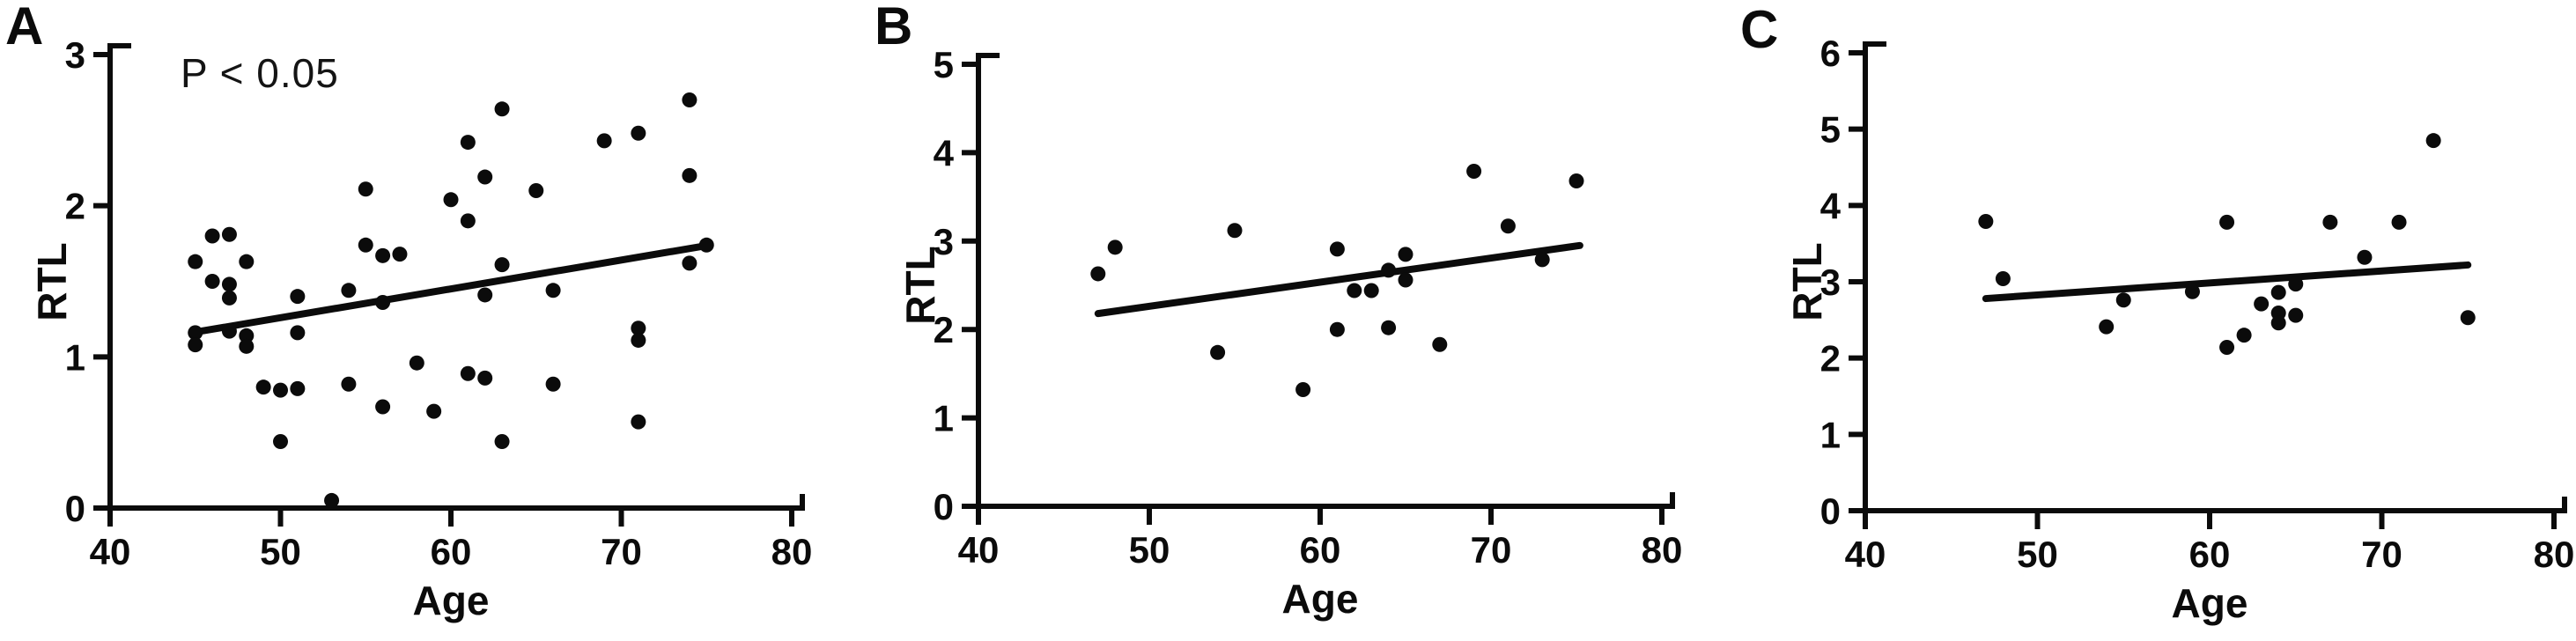 The image size is (2576, 641). Describe the element at coordinates (260, 73) in the screenshot. I see `significance-annotation: P < 0.05` at that location.